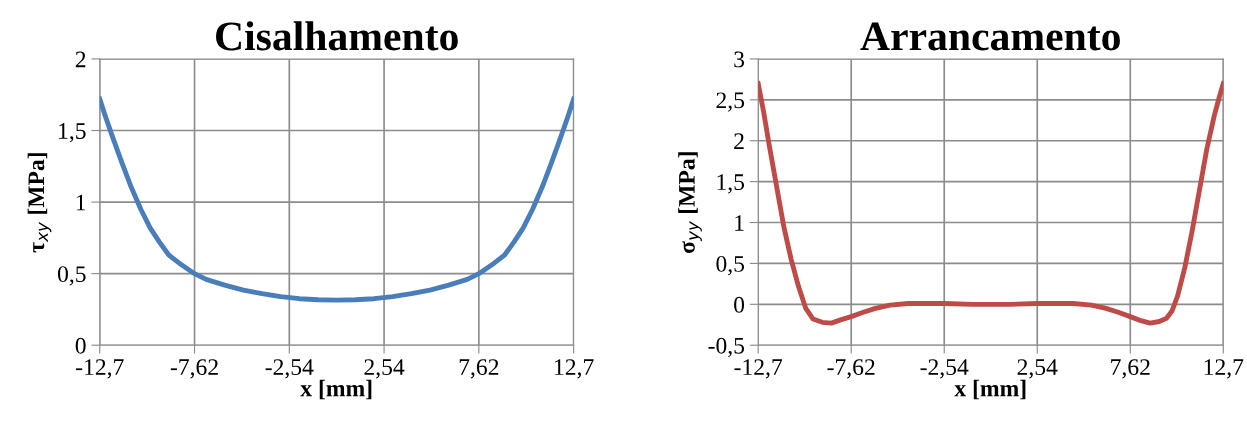 This screenshot has width=1247, height=421. I want to click on y-tick-label: -0,5, so click(726, 347).